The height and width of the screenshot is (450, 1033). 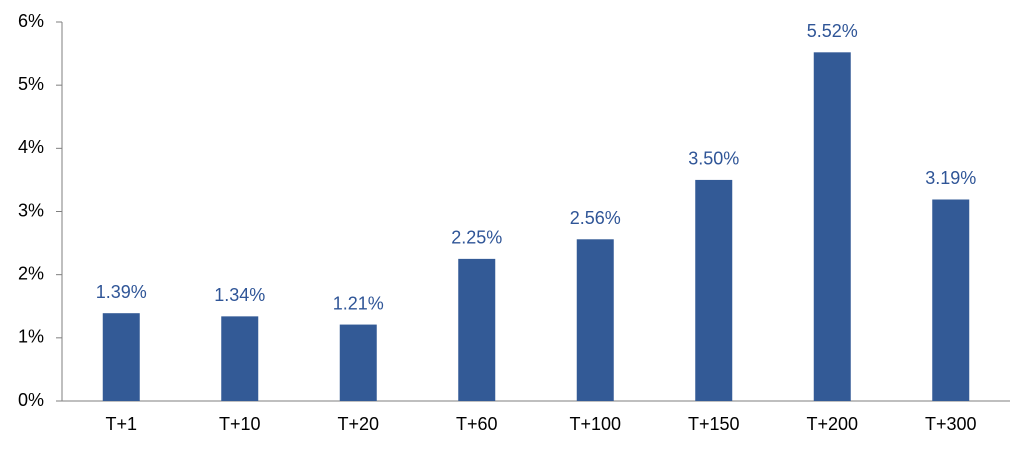 What do you see at coordinates (31, 21) in the screenshot?
I see `y-tick-label: 6%` at bounding box center [31, 21].